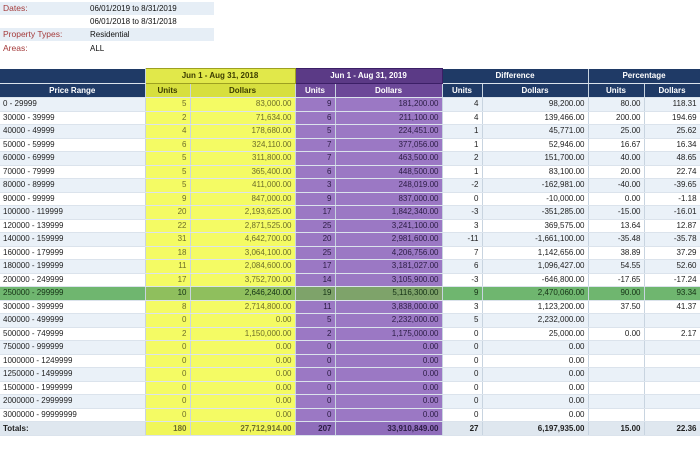 The width and height of the screenshot is (700, 463). What do you see at coordinates (389, 253) in the screenshot?
I see `cell-dollars-2019: 4,206,756.00` at bounding box center [389, 253].